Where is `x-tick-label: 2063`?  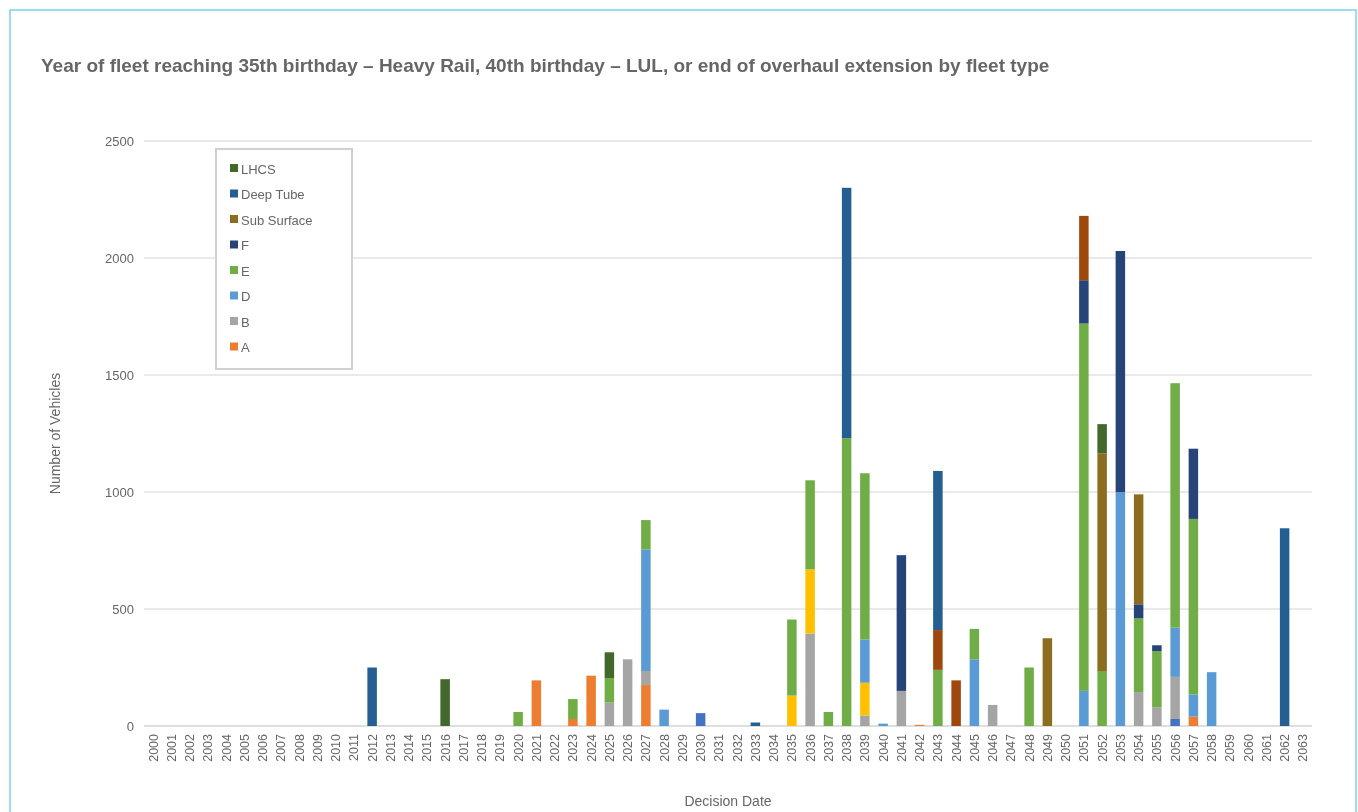 x-tick-label: 2063 is located at coordinates (1303, 747).